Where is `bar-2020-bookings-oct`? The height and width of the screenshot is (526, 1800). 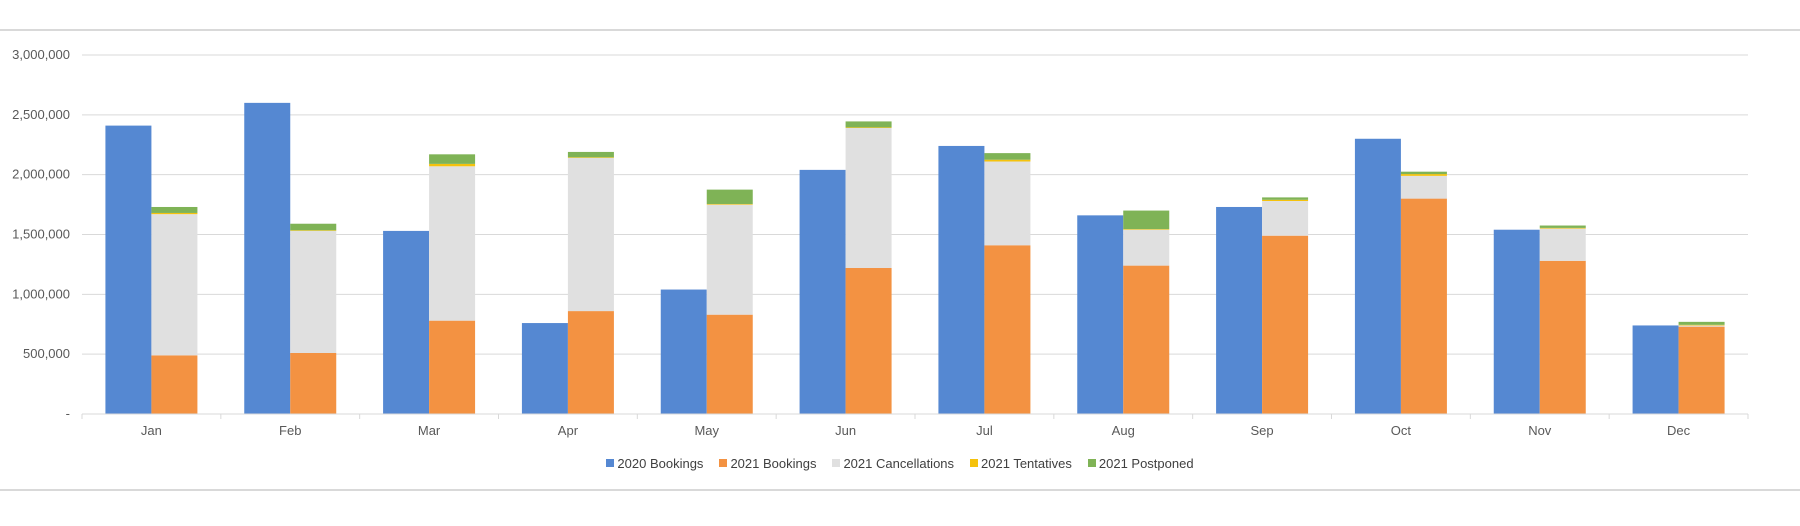 bar-2020-bookings-oct is located at coordinates (1377, 276).